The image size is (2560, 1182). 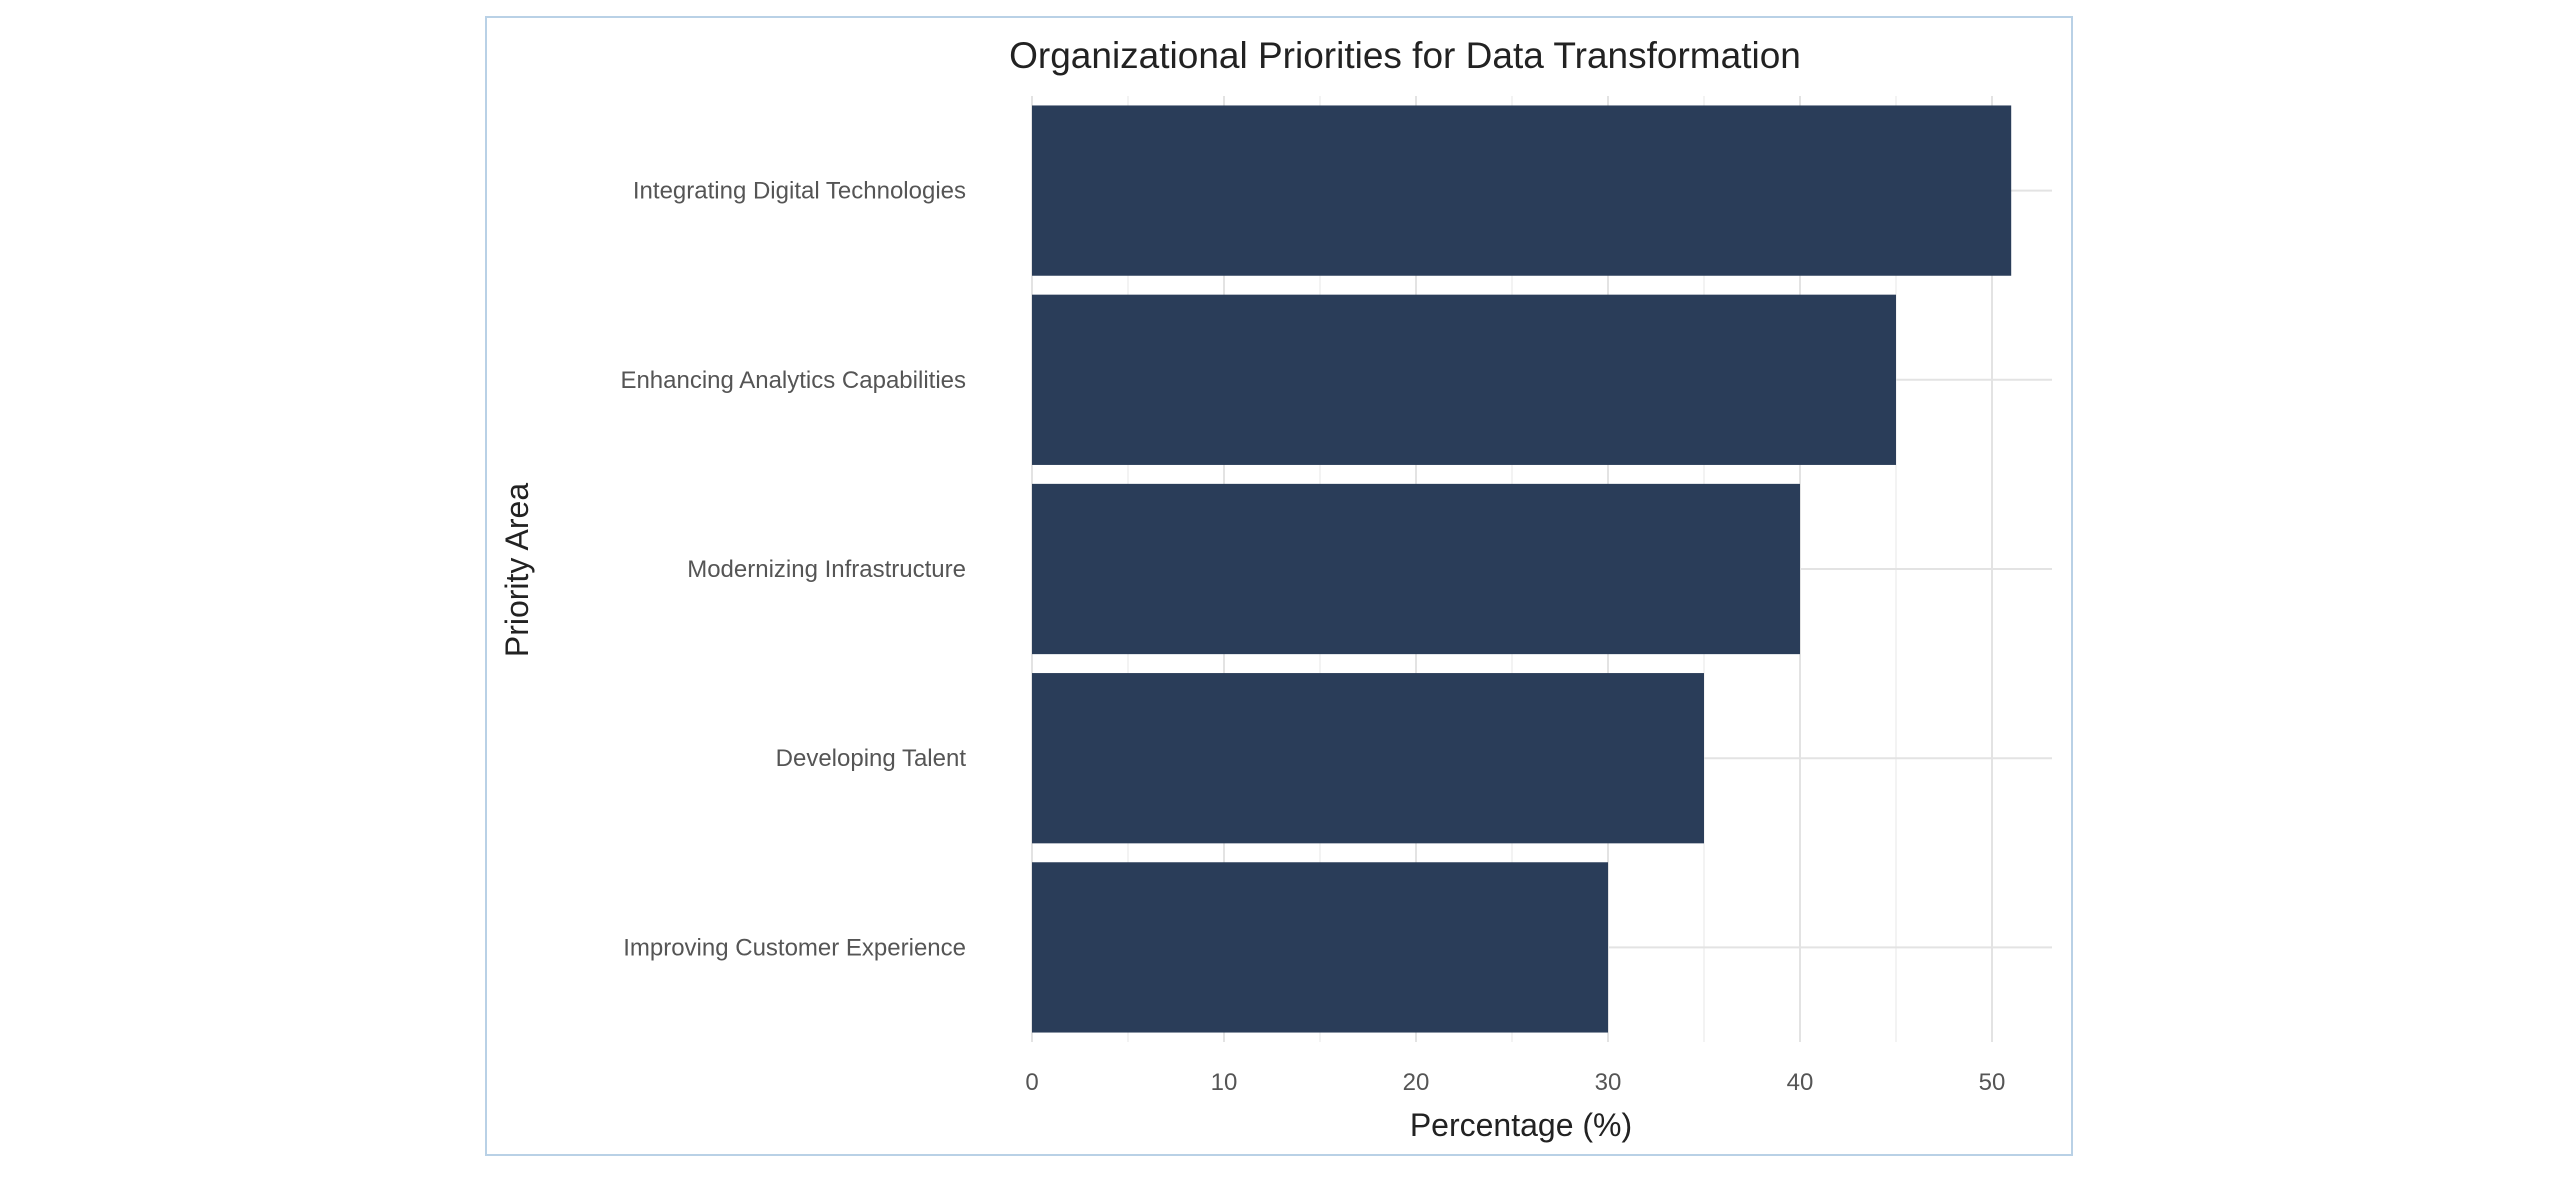 What do you see at coordinates (1992, 1082) in the screenshot?
I see `x-tick-label: 50` at bounding box center [1992, 1082].